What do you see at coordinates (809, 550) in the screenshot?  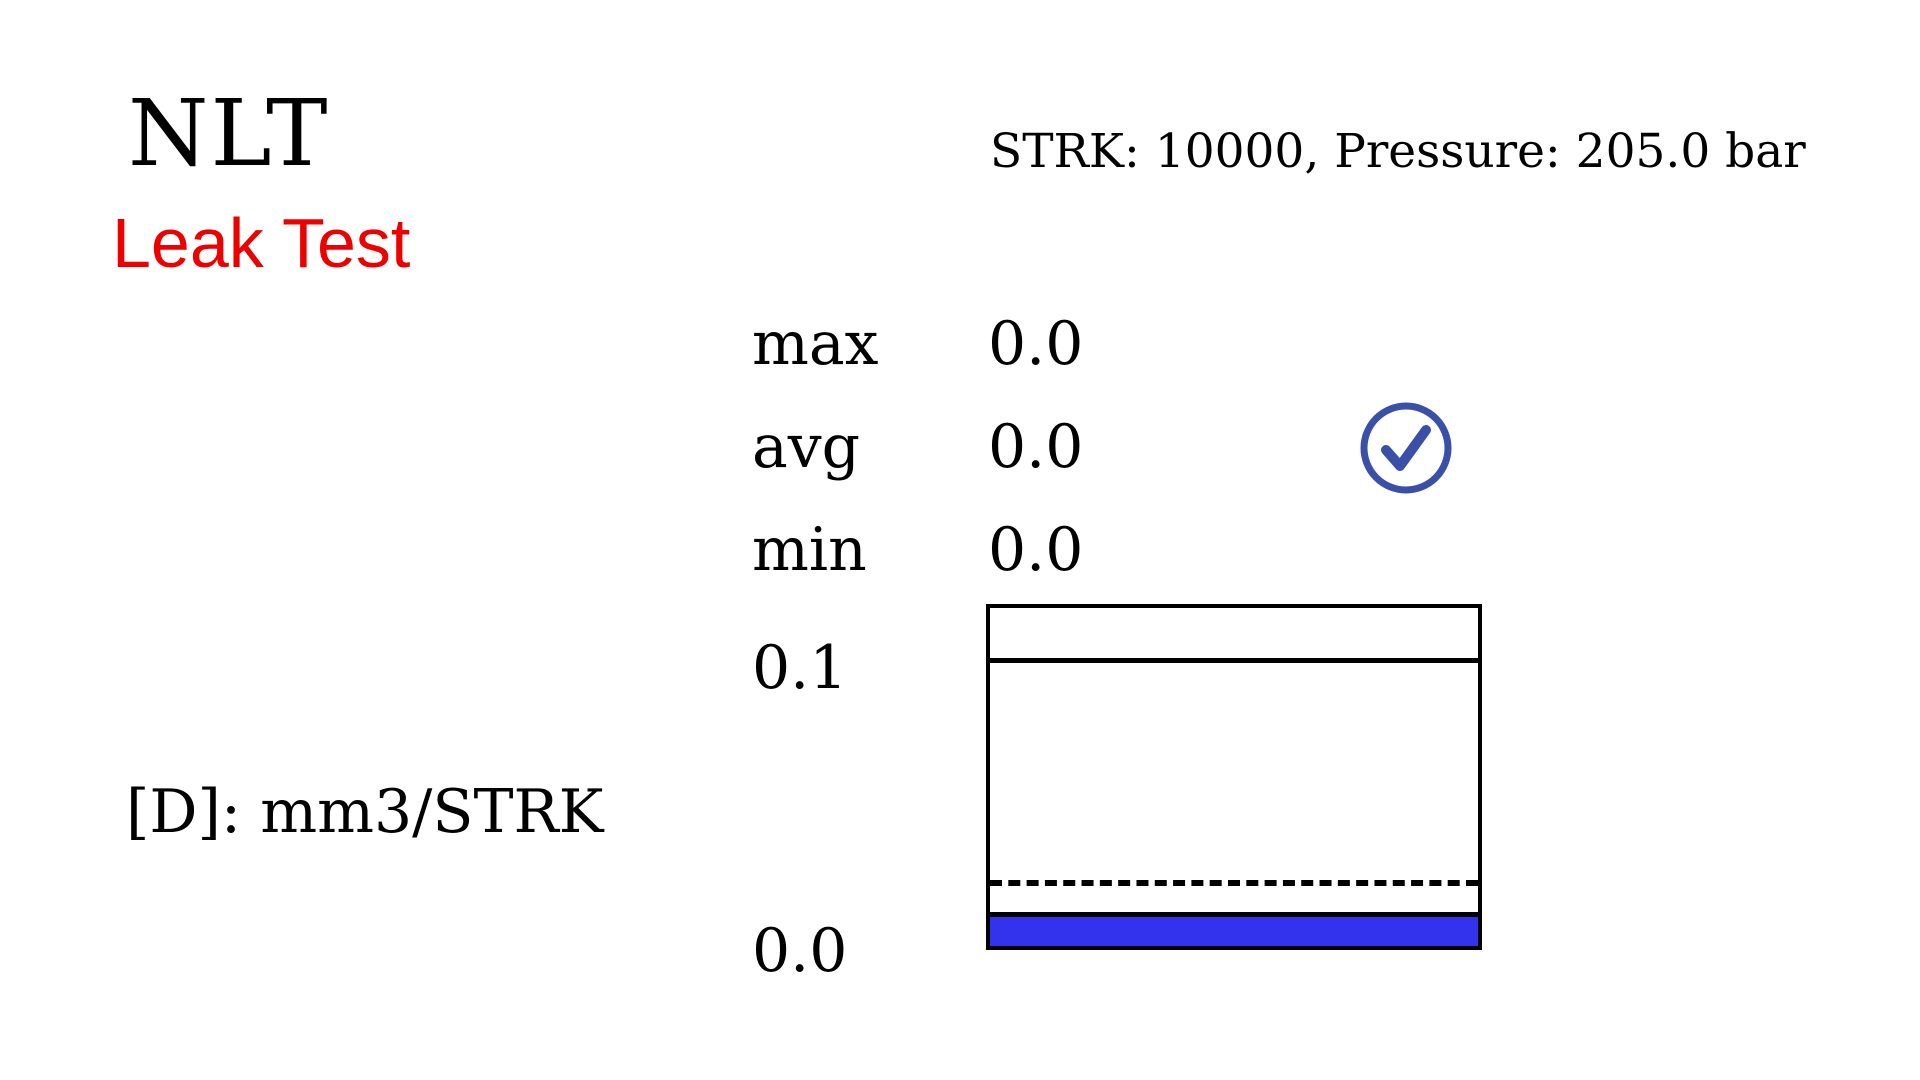 I see `stat-min-label: min` at bounding box center [809, 550].